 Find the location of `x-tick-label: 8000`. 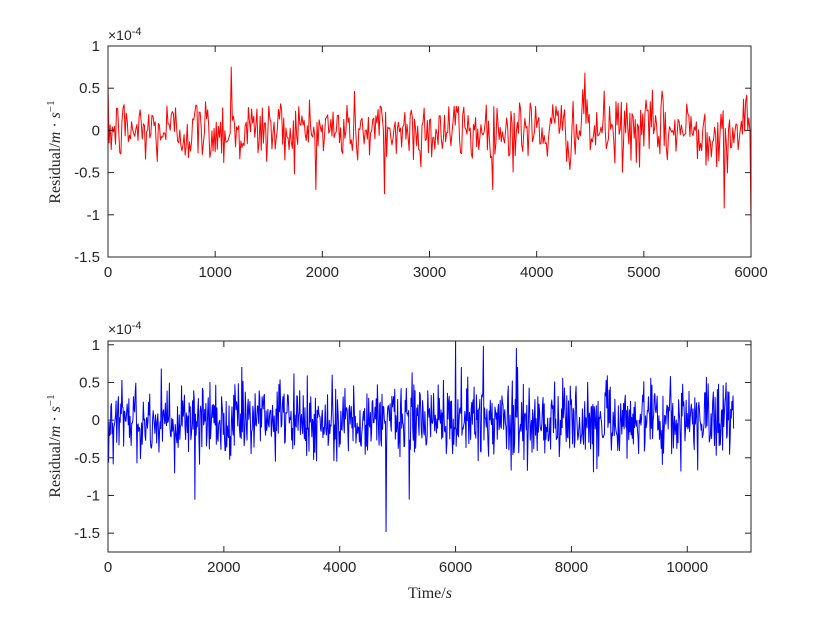

x-tick-label: 8000 is located at coordinates (571, 567).